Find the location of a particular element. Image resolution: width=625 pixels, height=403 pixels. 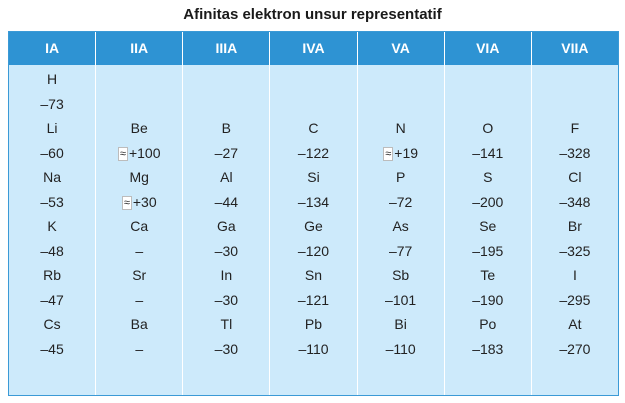

element-symbol: Br is located at coordinates (574, 226).